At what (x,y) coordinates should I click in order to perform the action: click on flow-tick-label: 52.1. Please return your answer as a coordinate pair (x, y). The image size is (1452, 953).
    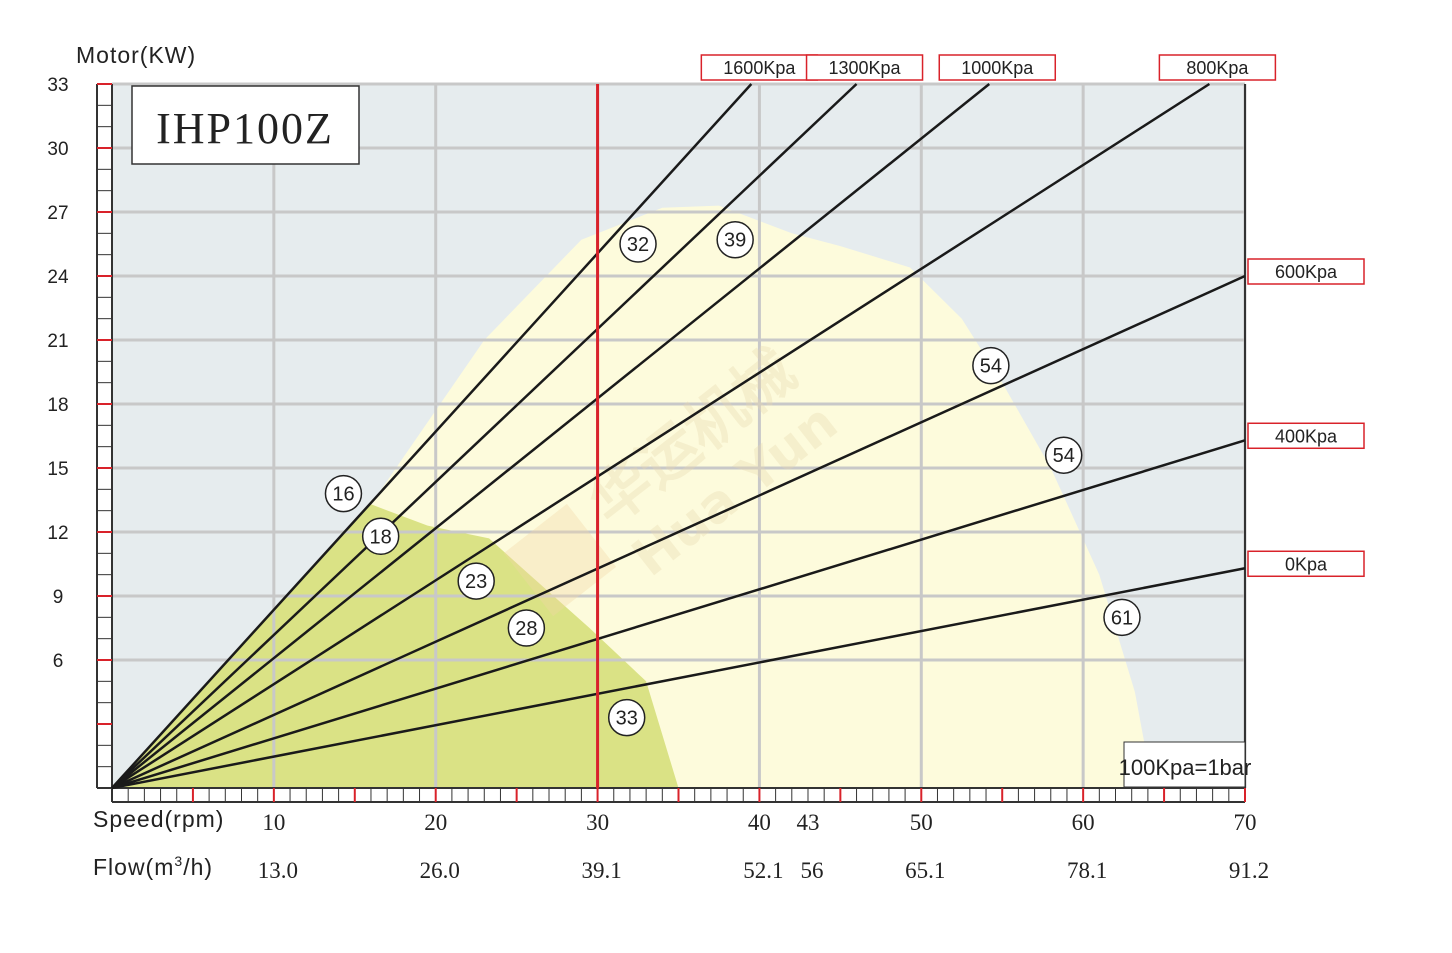
    Looking at the image, I should click on (763, 870).